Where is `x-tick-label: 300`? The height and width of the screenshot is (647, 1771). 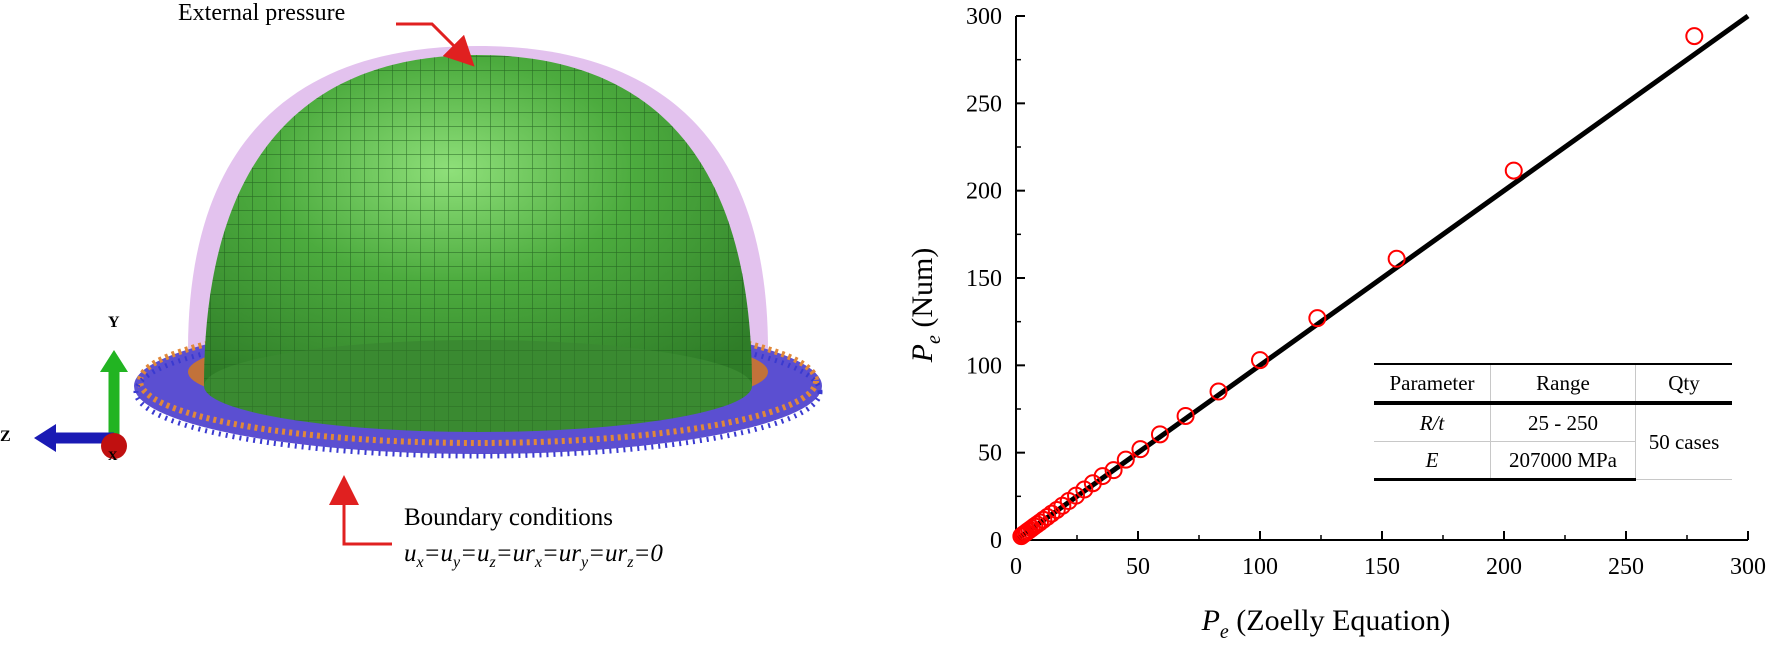 x-tick-label: 300 is located at coordinates (1748, 567).